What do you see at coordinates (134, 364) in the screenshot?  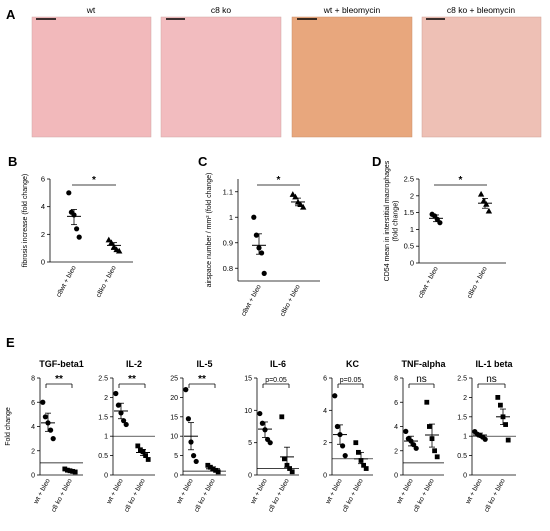 I see `chart-title: IL-2` at bounding box center [134, 364].